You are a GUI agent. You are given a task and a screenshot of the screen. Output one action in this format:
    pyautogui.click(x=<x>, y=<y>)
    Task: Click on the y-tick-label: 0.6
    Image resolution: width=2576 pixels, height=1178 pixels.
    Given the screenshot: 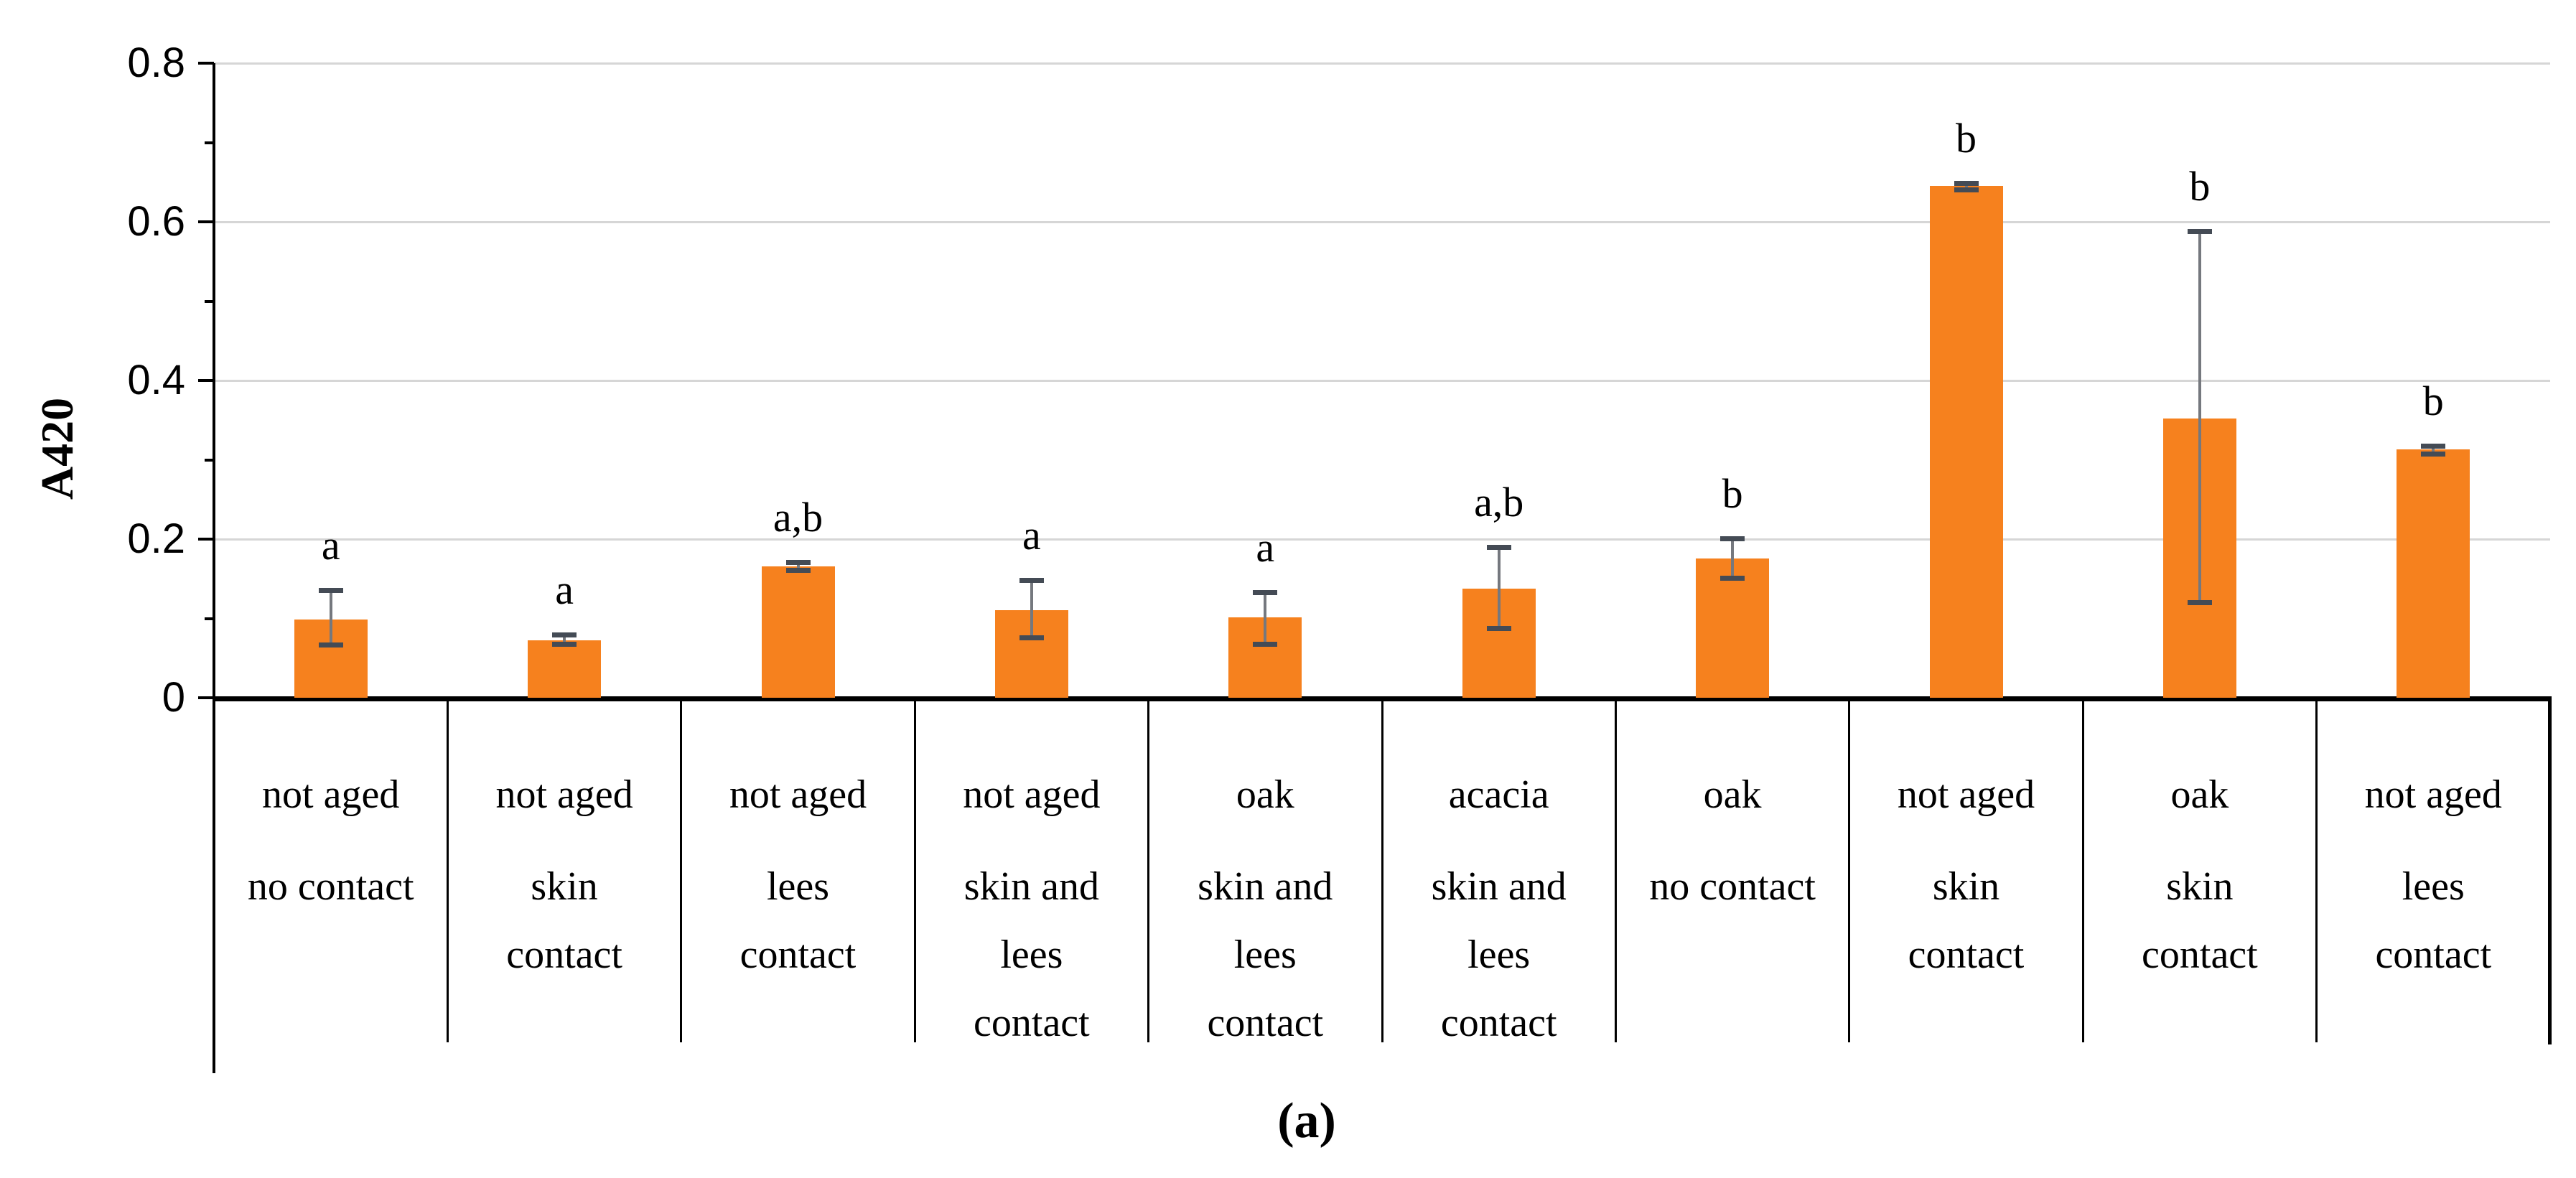 What is the action you would take?
    pyautogui.click(x=156, y=221)
    